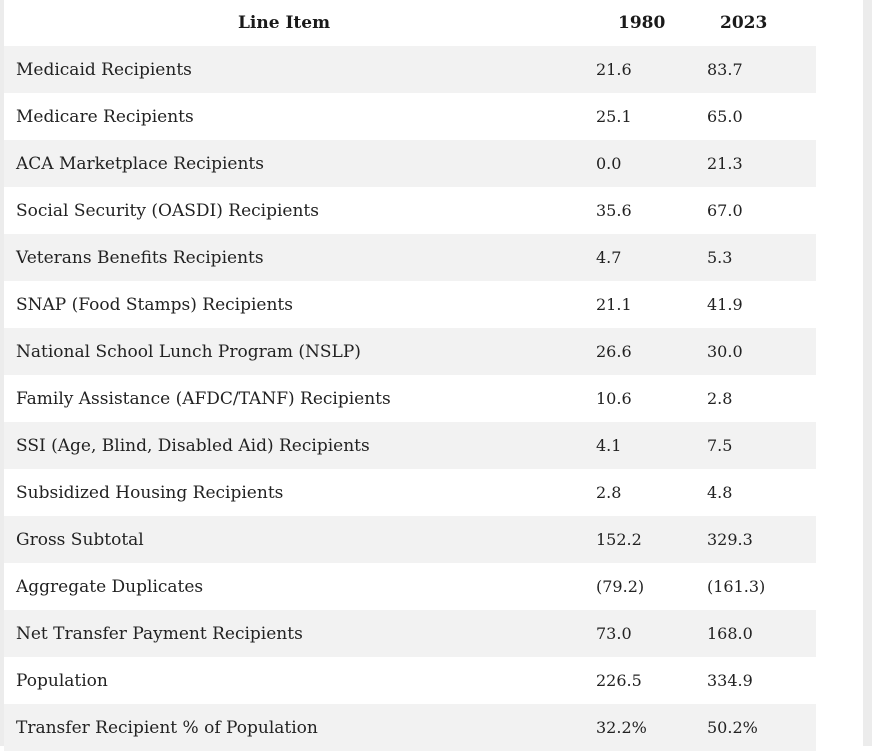 Image resolution: width=872 pixels, height=751 pixels. Describe the element at coordinates (640, 586) in the screenshot. I see `row-value-1980: (79.2)` at that location.